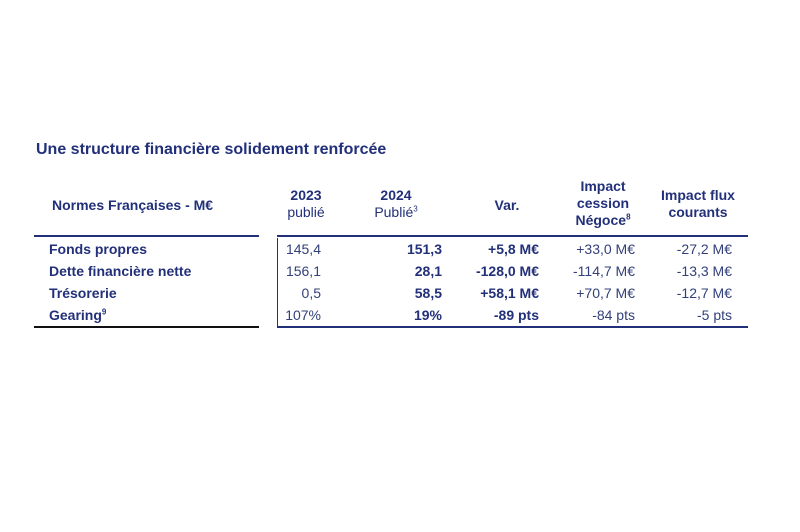 Image resolution: width=800 pixels, height=532 pixels. What do you see at coordinates (509, 293) in the screenshot?
I see `value-var: +58,1 M€` at bounding box center [509, 293].